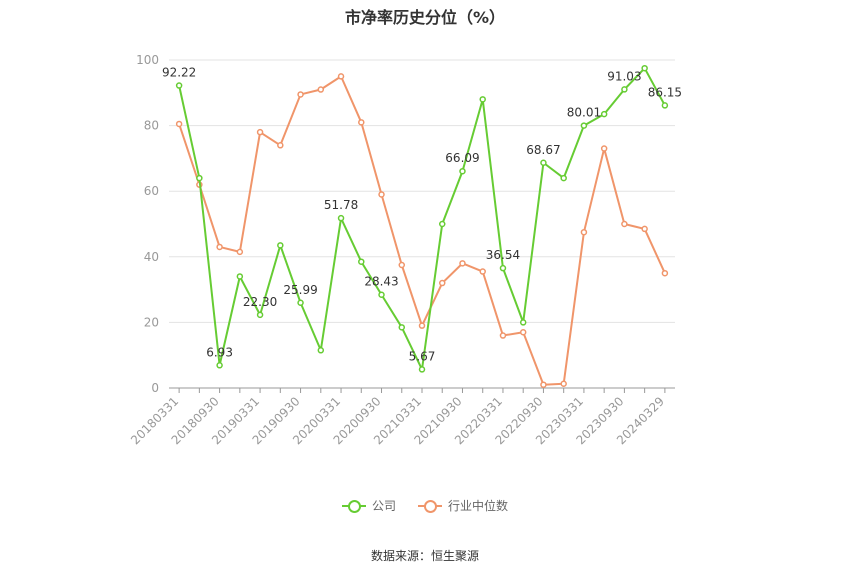  Describe the element at coordinates (503, 255) in the screenshot. I see `data-label: 36.54` at that location.